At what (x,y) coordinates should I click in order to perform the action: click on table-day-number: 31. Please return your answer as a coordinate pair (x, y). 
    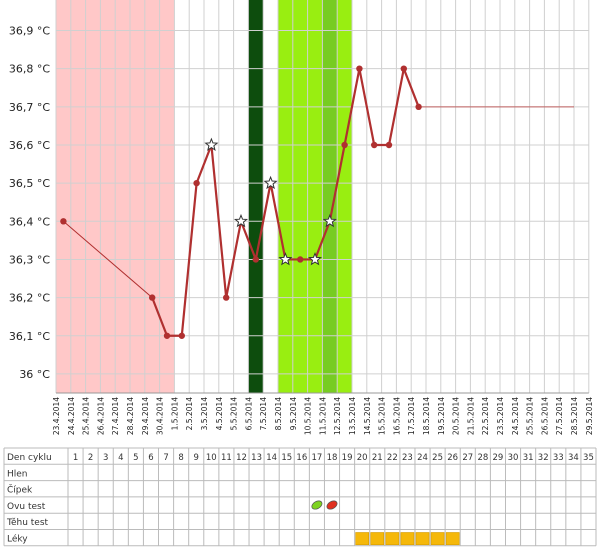
    Looking at the image, I should click on (528, 458).